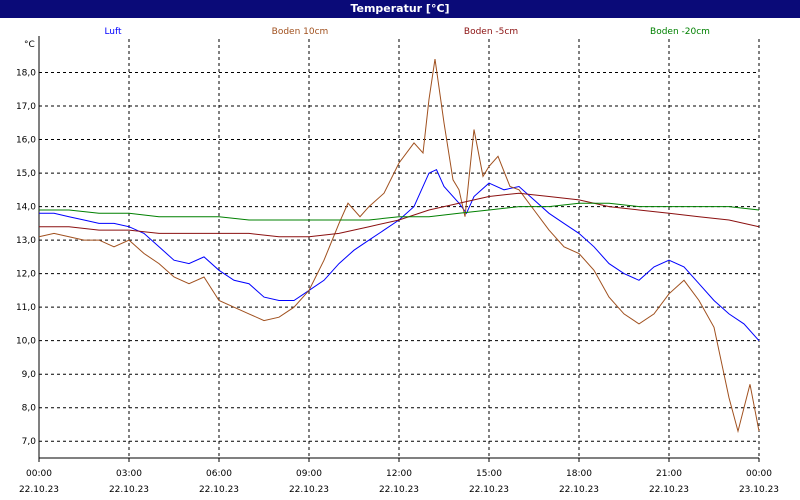 This screenshot has height=500, width=800. I want to click on y-tick-label: 9,0, so click(29, 375).